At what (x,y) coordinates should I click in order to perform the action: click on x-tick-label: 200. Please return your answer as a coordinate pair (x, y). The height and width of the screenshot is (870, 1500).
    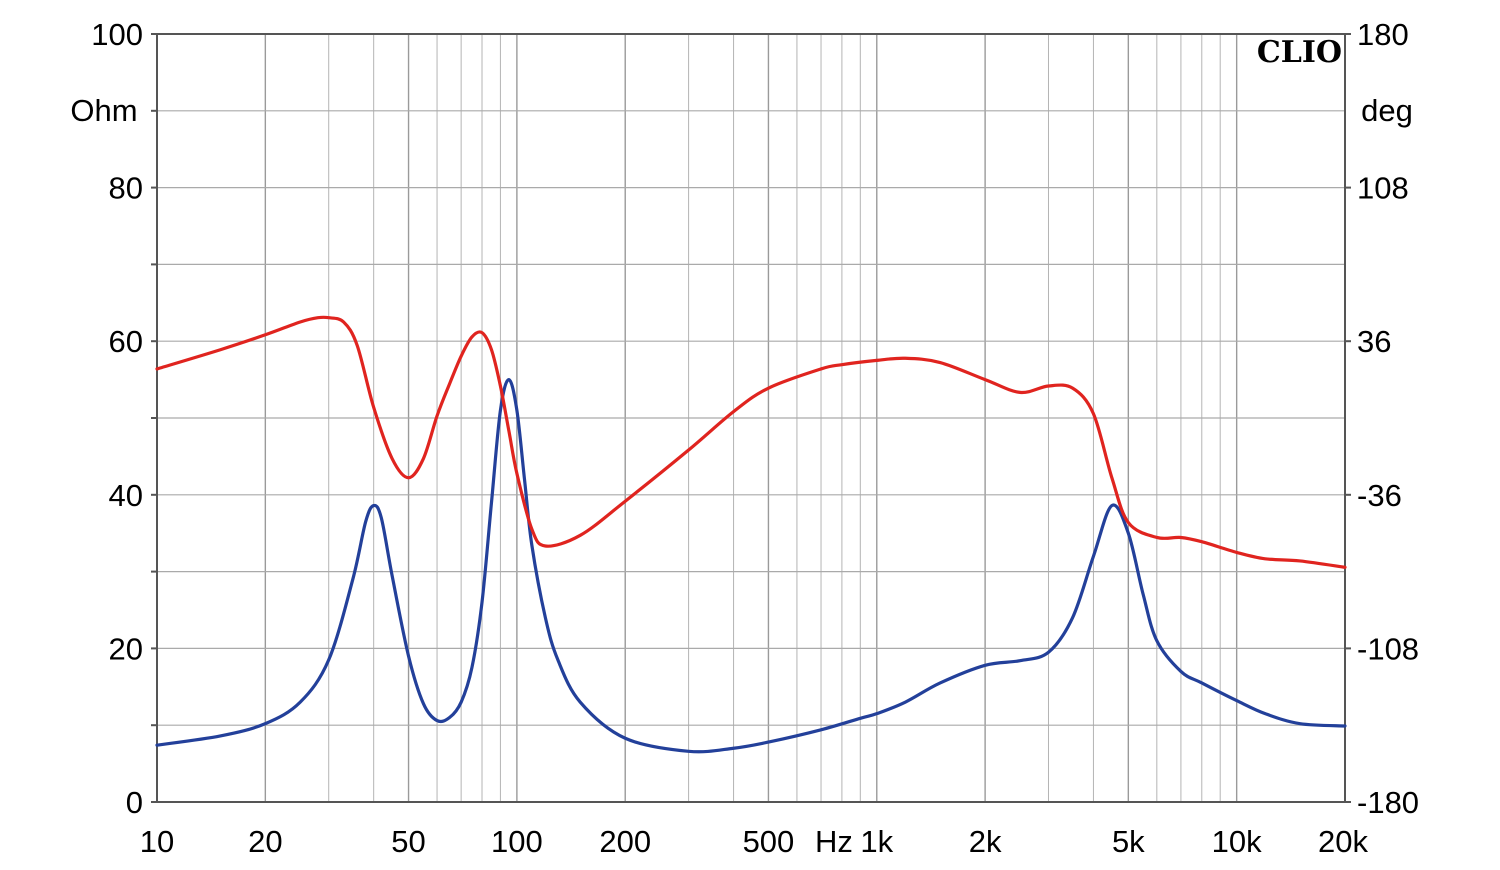
    Looking at the image, I should click on (625, 841).